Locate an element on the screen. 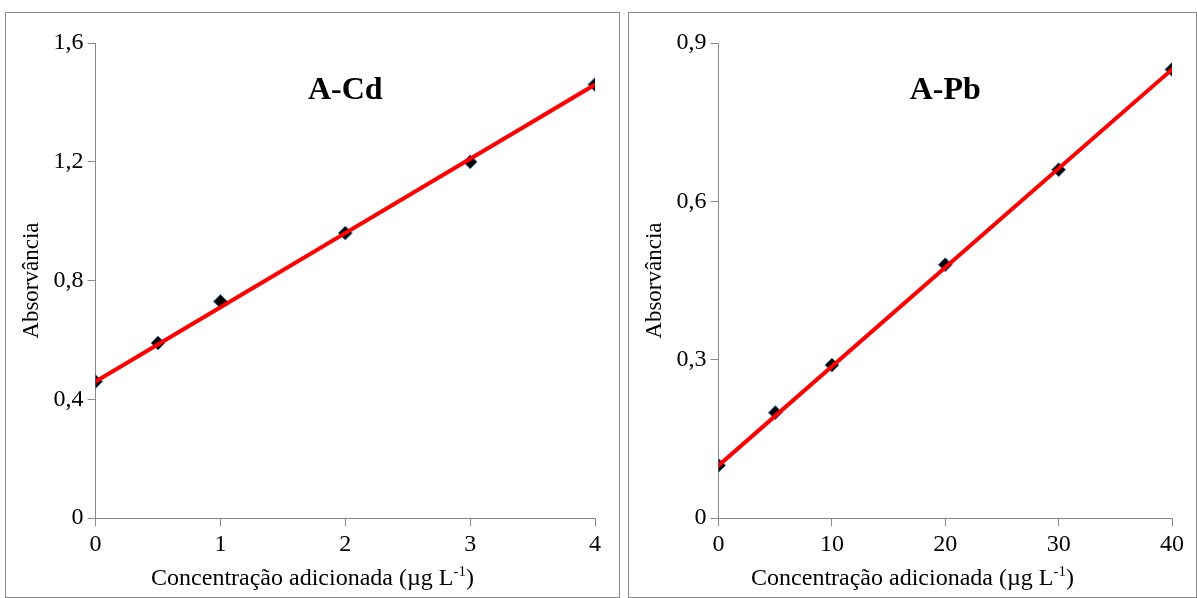  y-tick-label: 0,9 is located at coordinates (691, 41).